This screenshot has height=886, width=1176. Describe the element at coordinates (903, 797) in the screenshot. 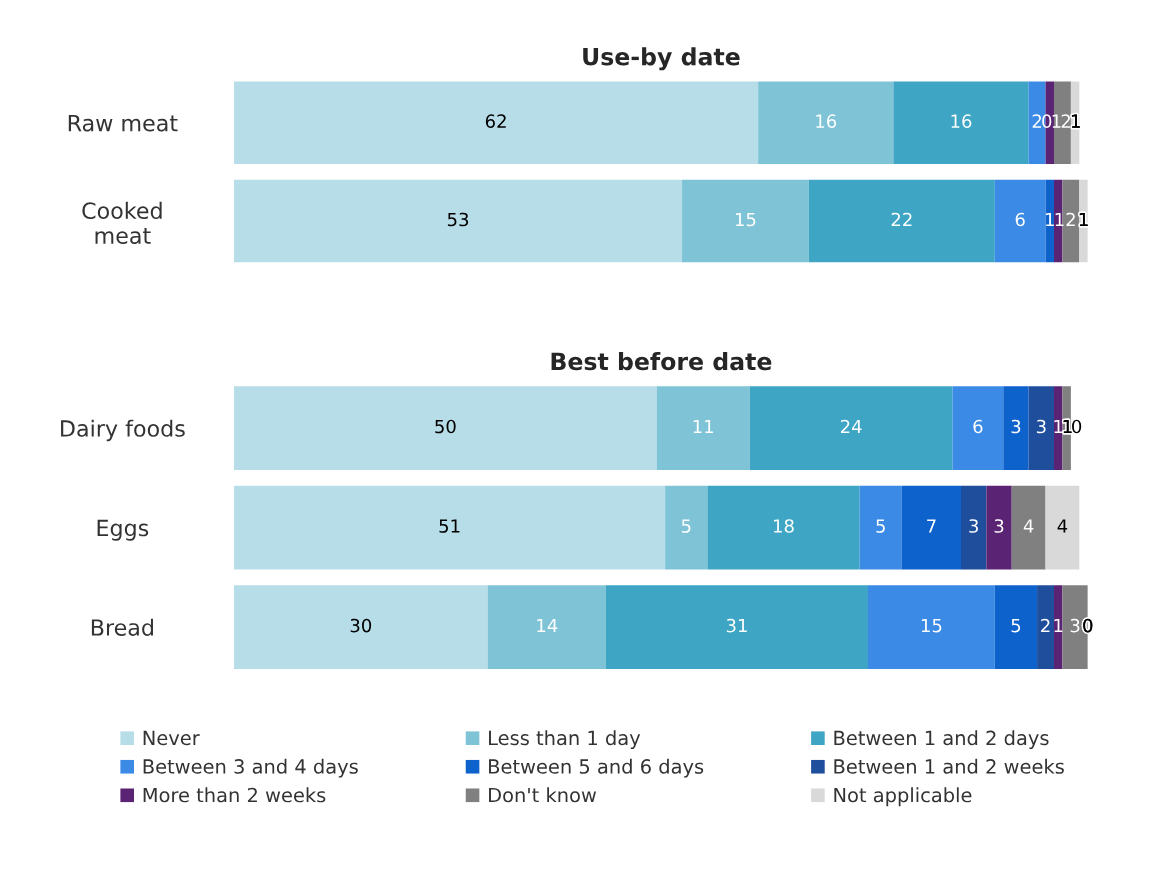

I see `legend-label: Not applicable` at that location.